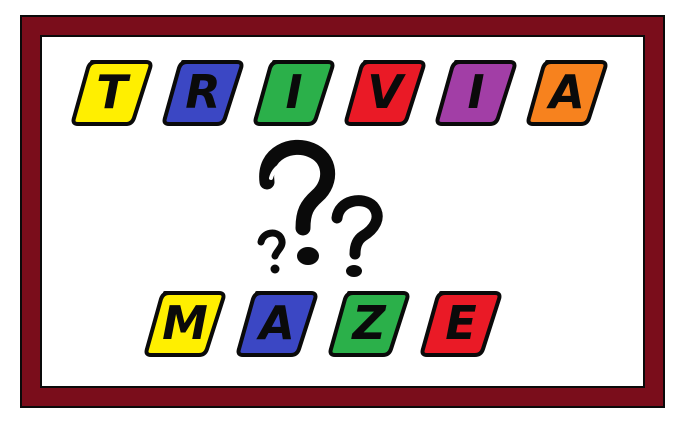  I want to click on tile-letter: E, so click(461, 323).